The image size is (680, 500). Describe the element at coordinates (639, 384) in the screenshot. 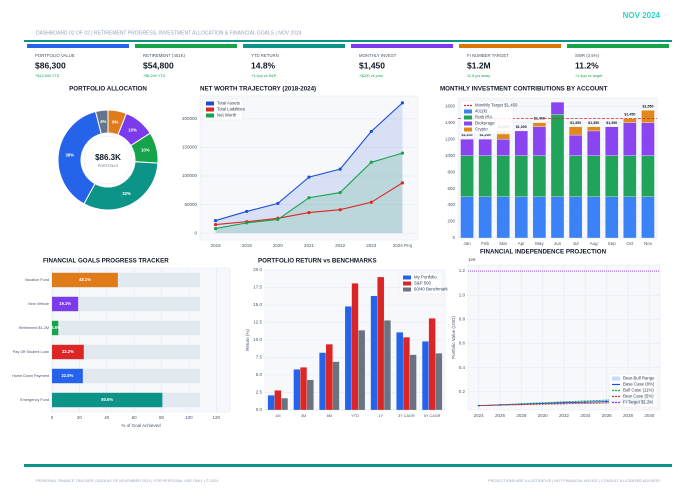

I see `legend-label: Base Case (8%)` at that location.